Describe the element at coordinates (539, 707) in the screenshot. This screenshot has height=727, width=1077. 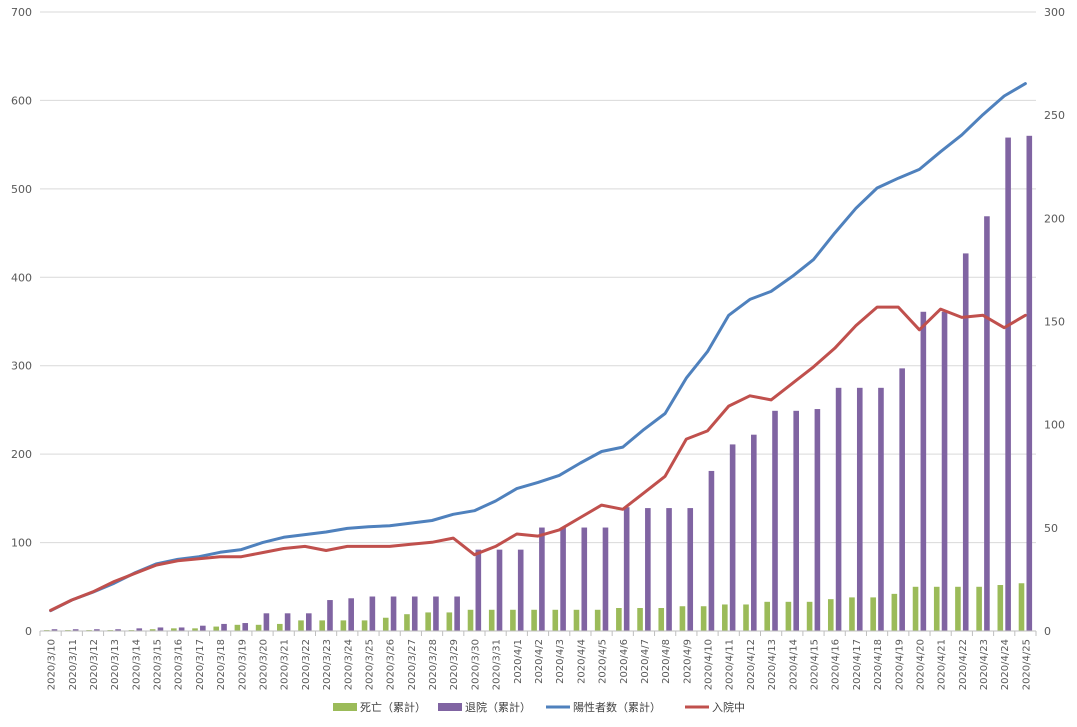
I see `legend: 死亡（累計） 退院（累計） 陽性者数（累計） 入院中` at that location.